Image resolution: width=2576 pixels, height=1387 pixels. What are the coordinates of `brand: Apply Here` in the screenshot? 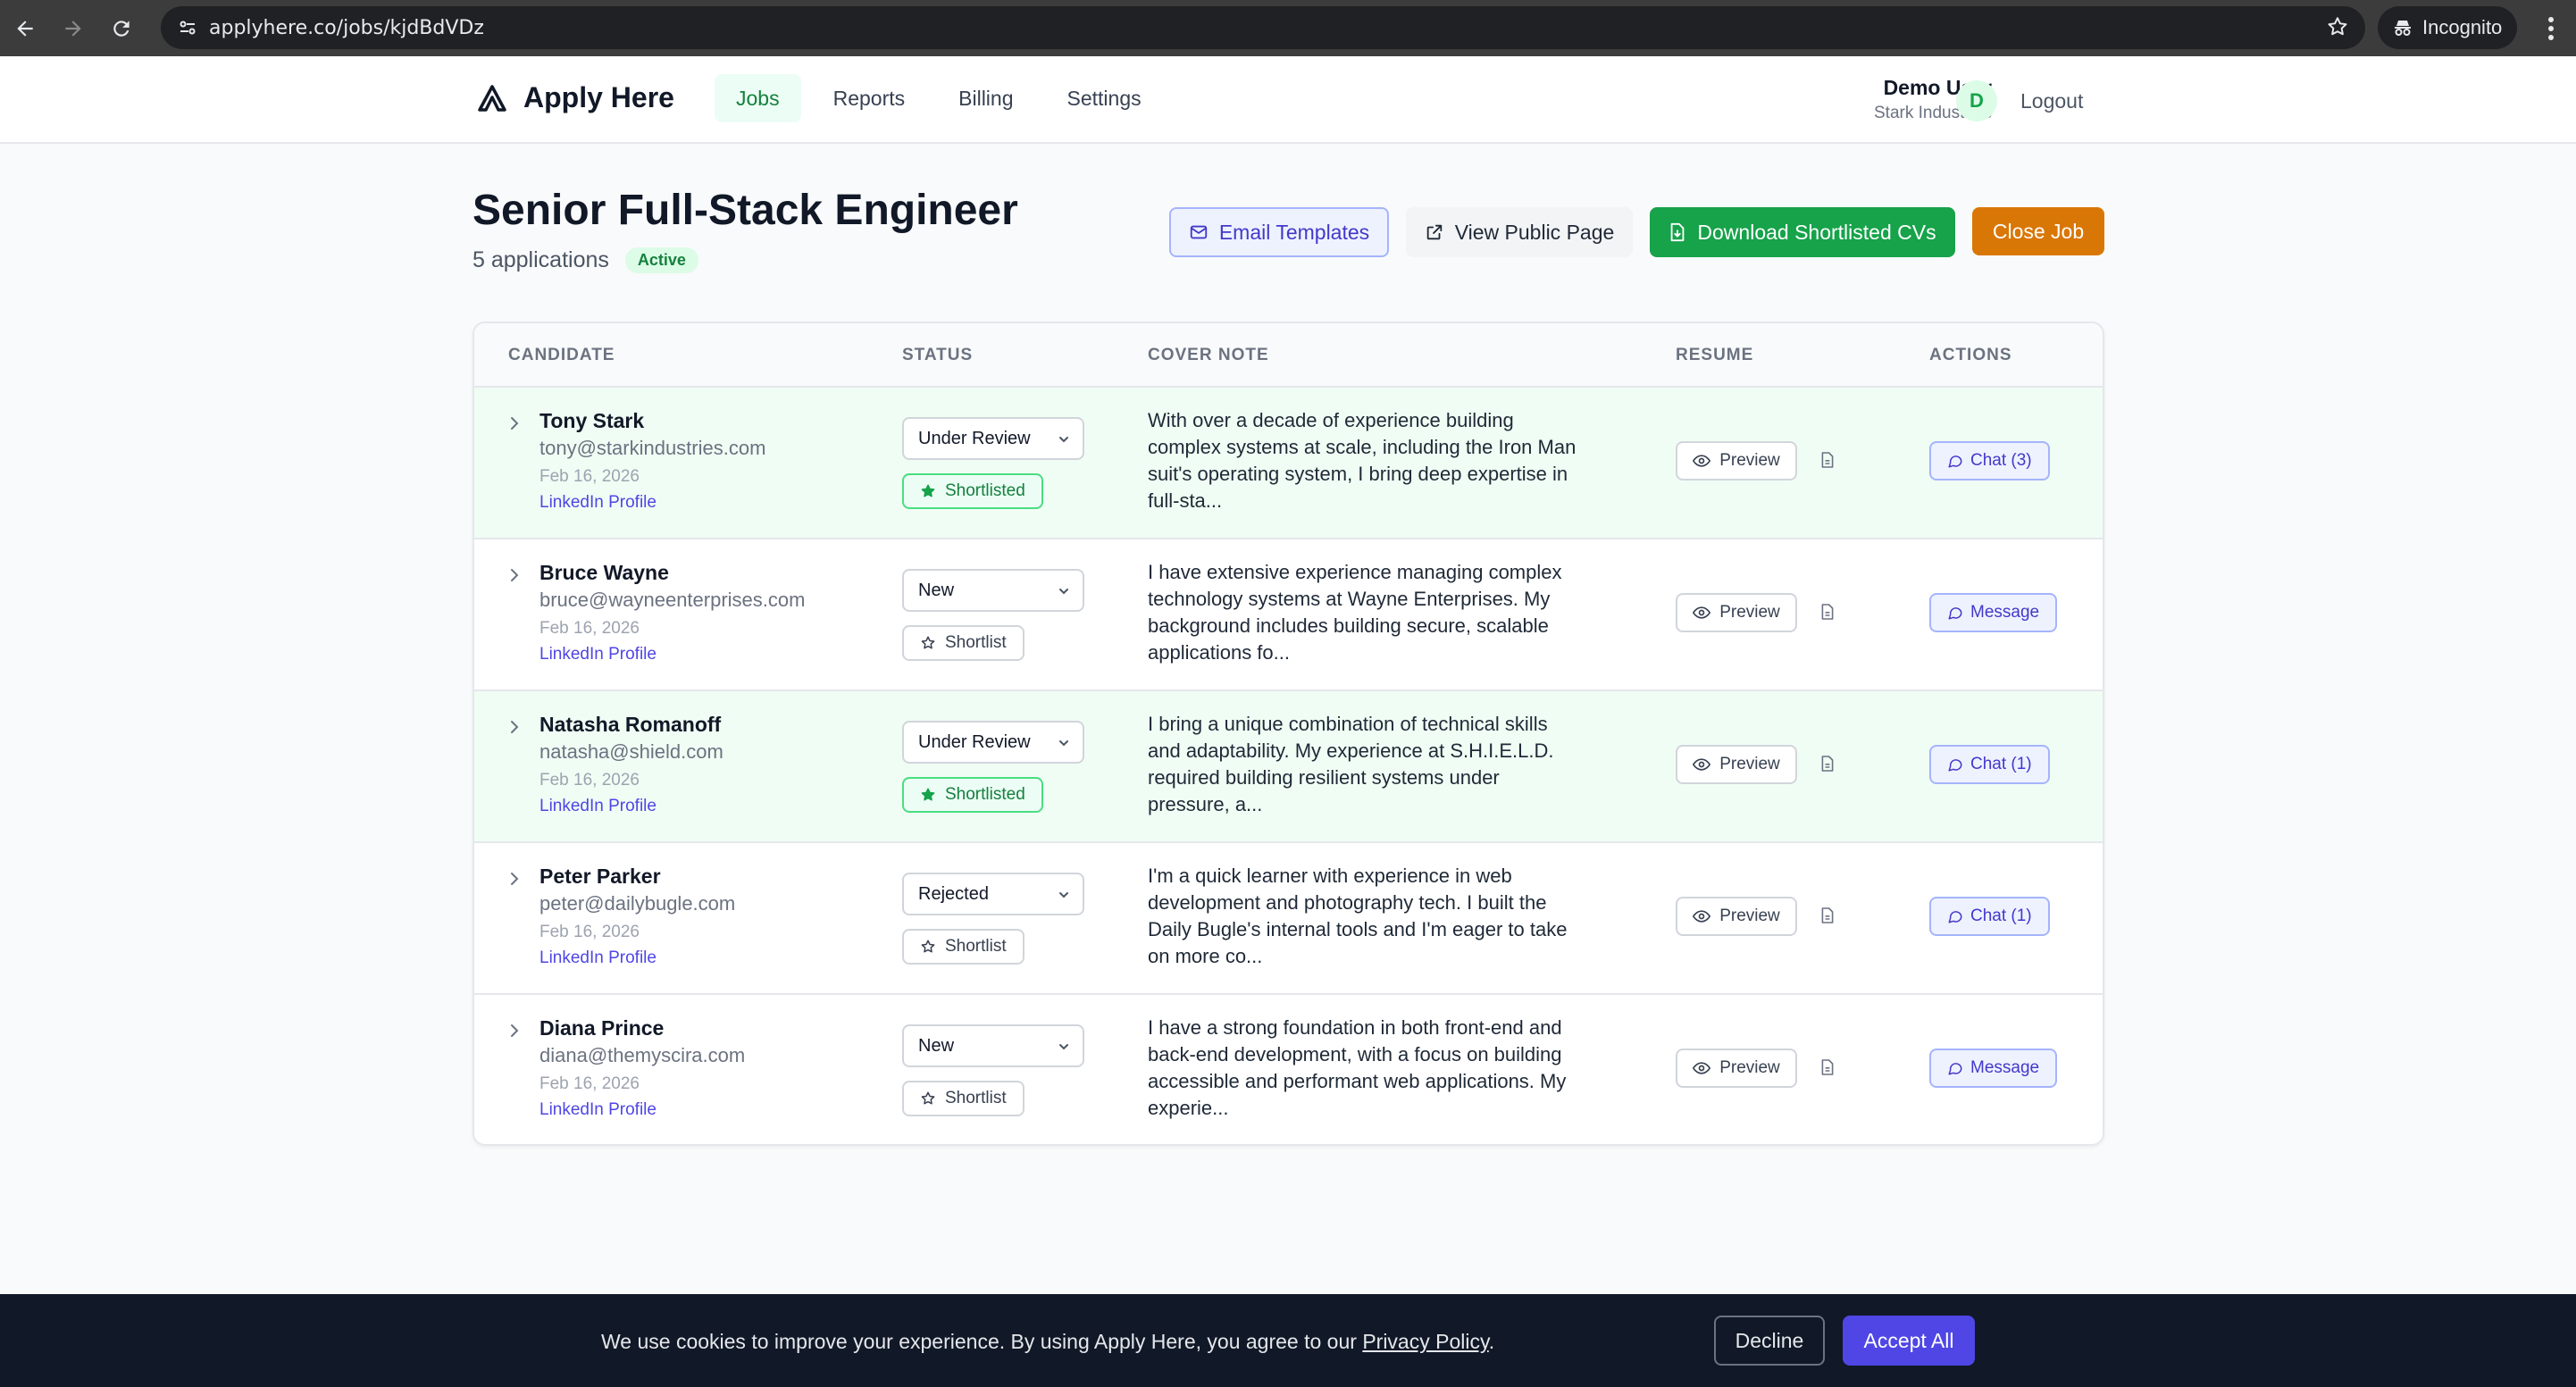 It's located at (576, 98).